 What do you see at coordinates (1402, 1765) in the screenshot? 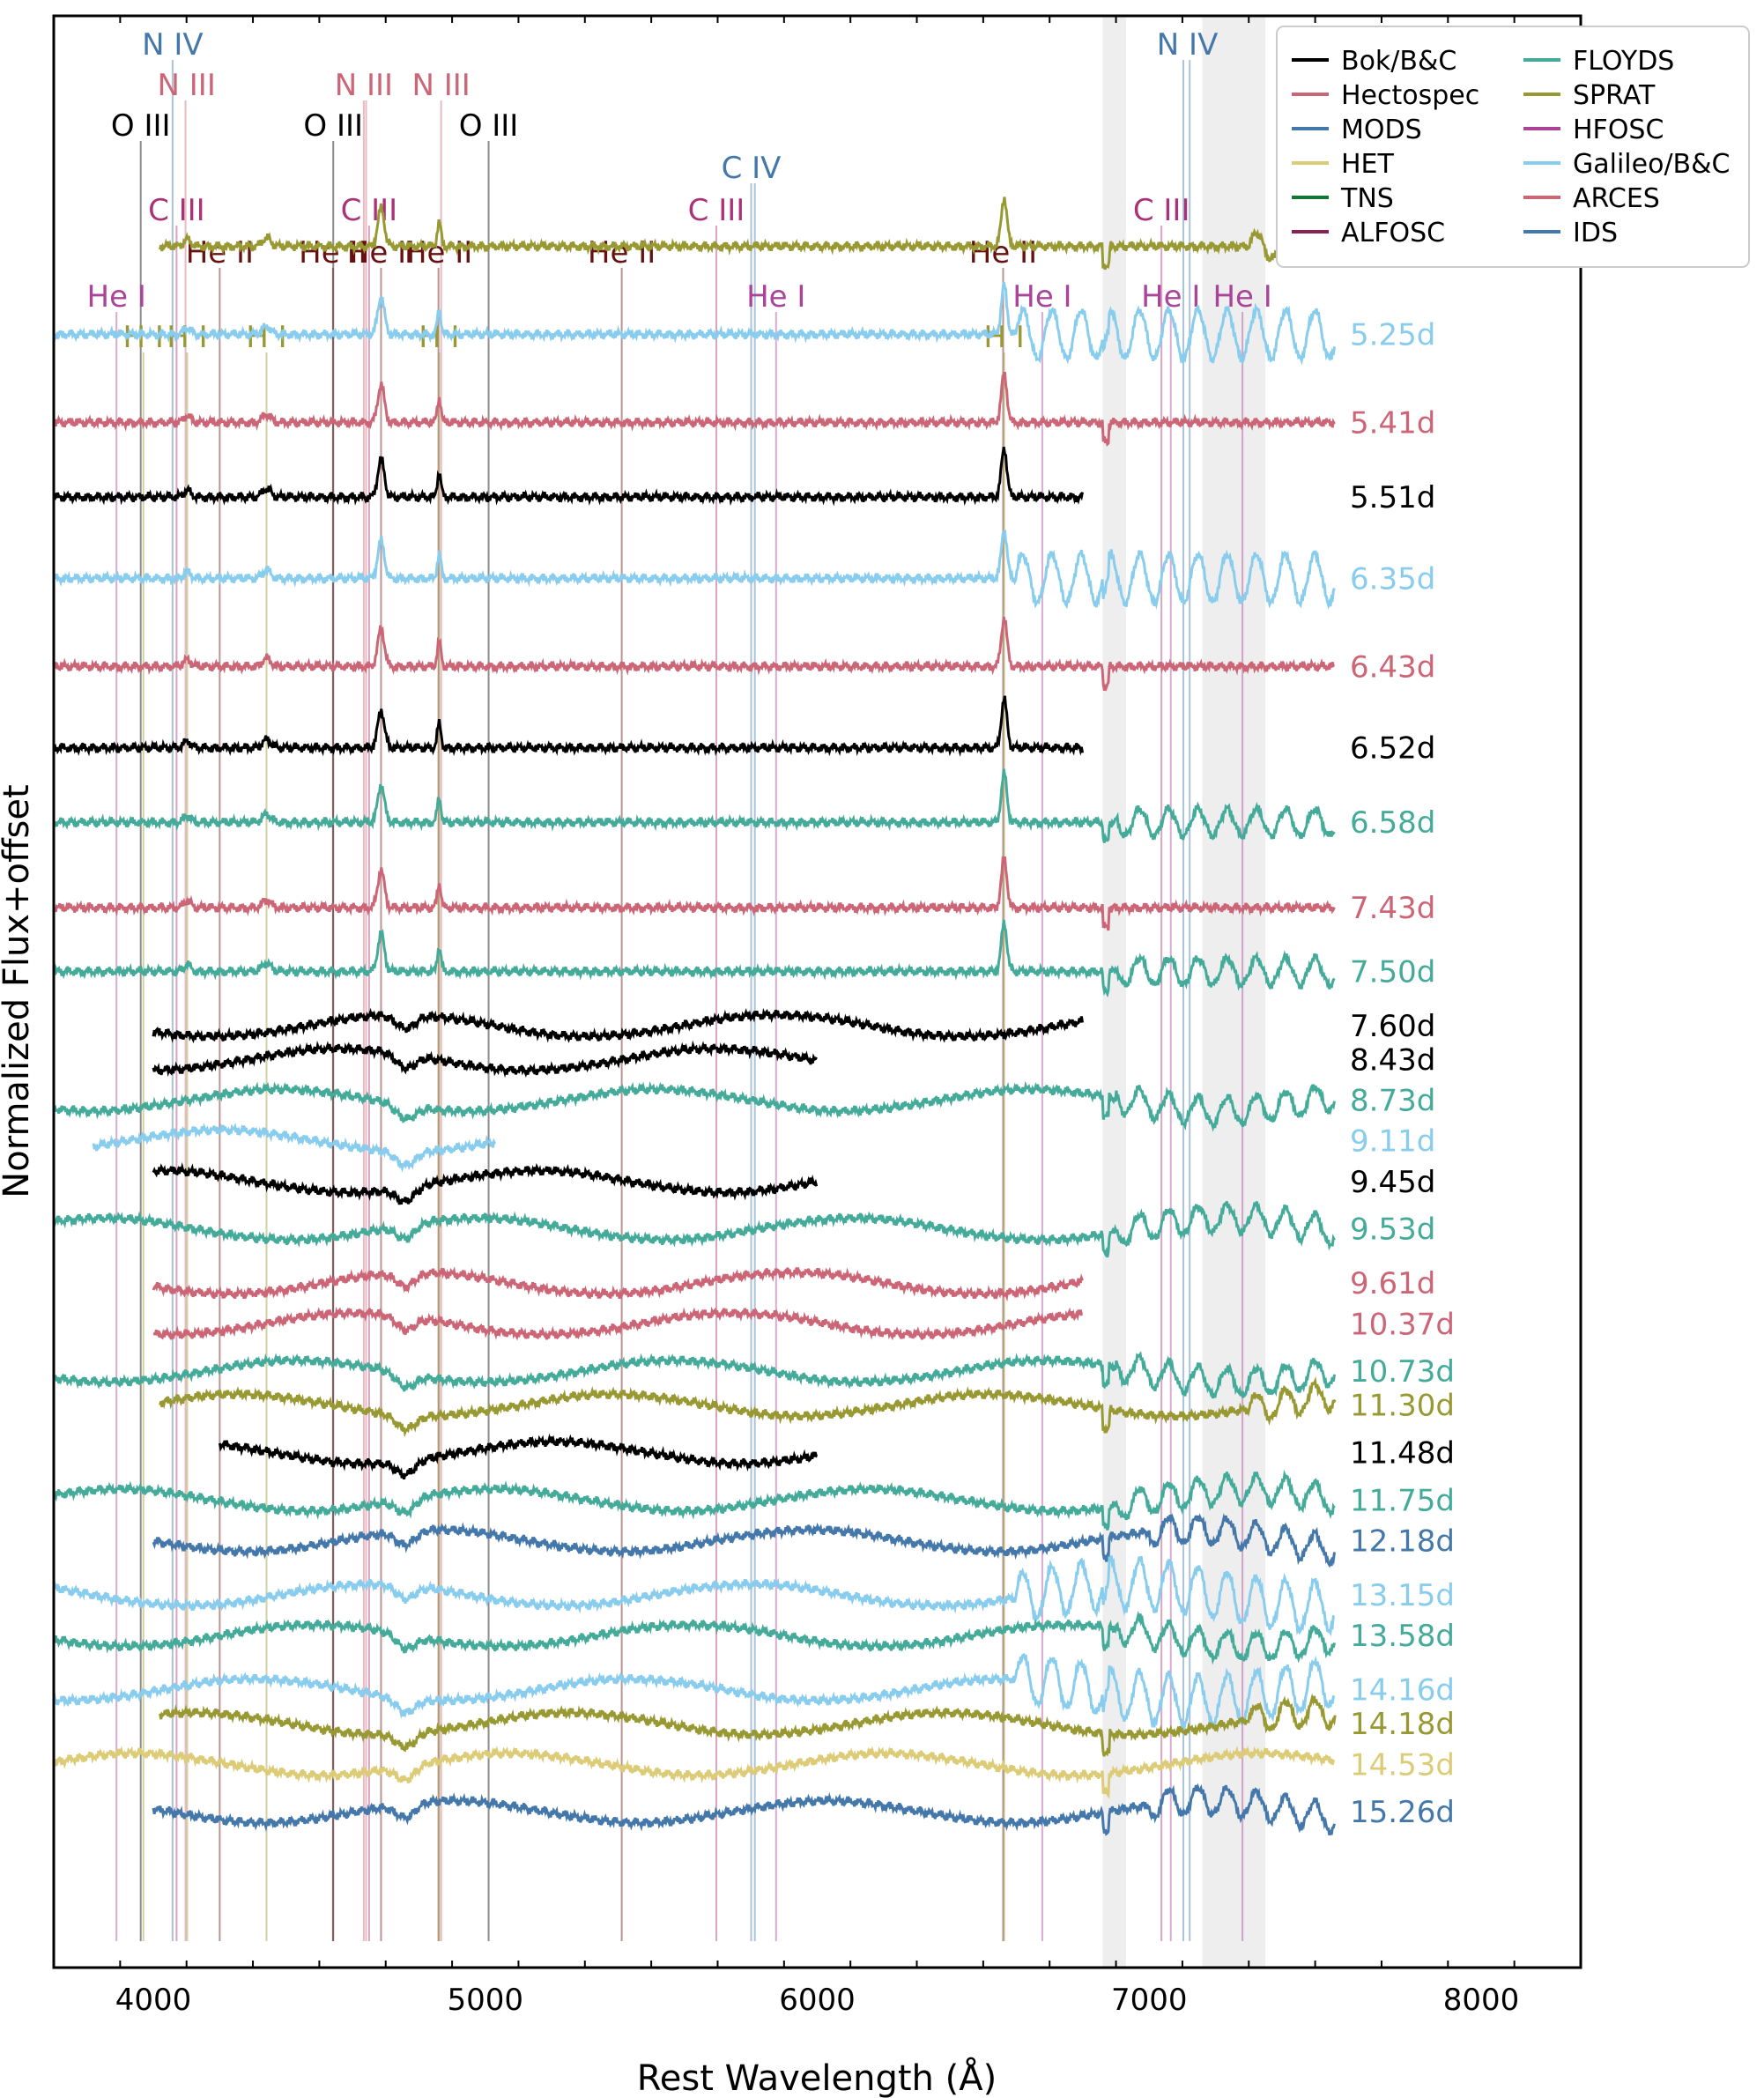
I see `epoch-label: 14.53d` at bounding box center [1402, 1765].